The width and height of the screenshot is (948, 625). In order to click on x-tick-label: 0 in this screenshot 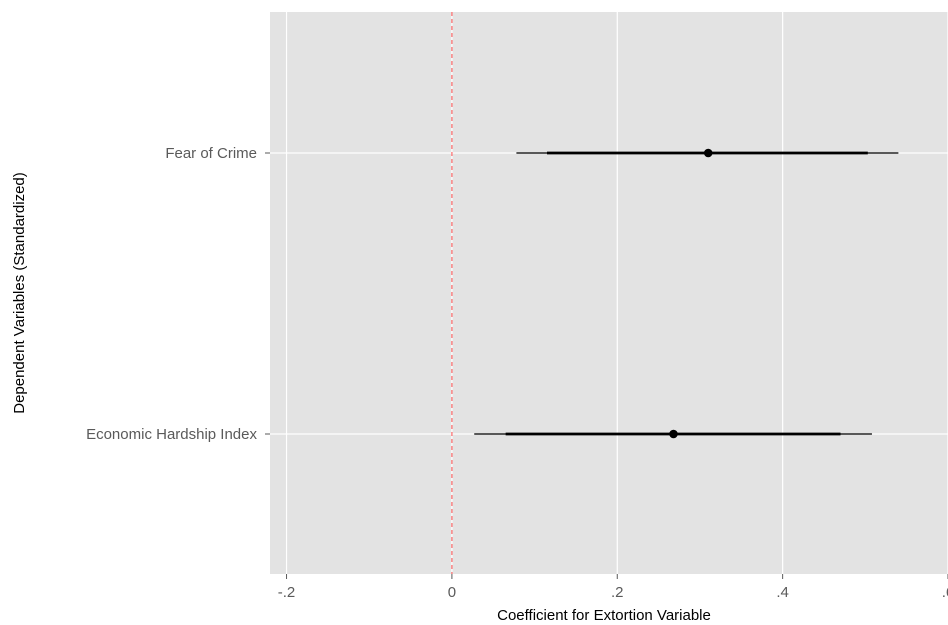, I will do `click(452, 592)`.